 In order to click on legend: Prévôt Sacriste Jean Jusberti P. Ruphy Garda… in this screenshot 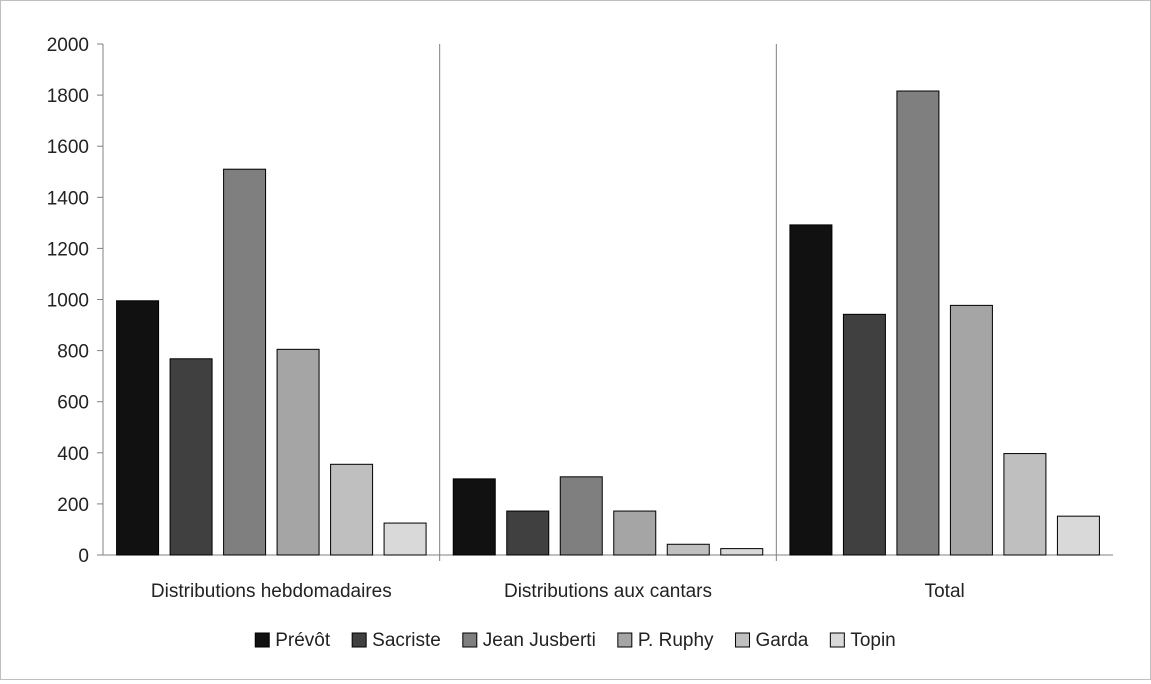, I will do `click(575, 640)`.